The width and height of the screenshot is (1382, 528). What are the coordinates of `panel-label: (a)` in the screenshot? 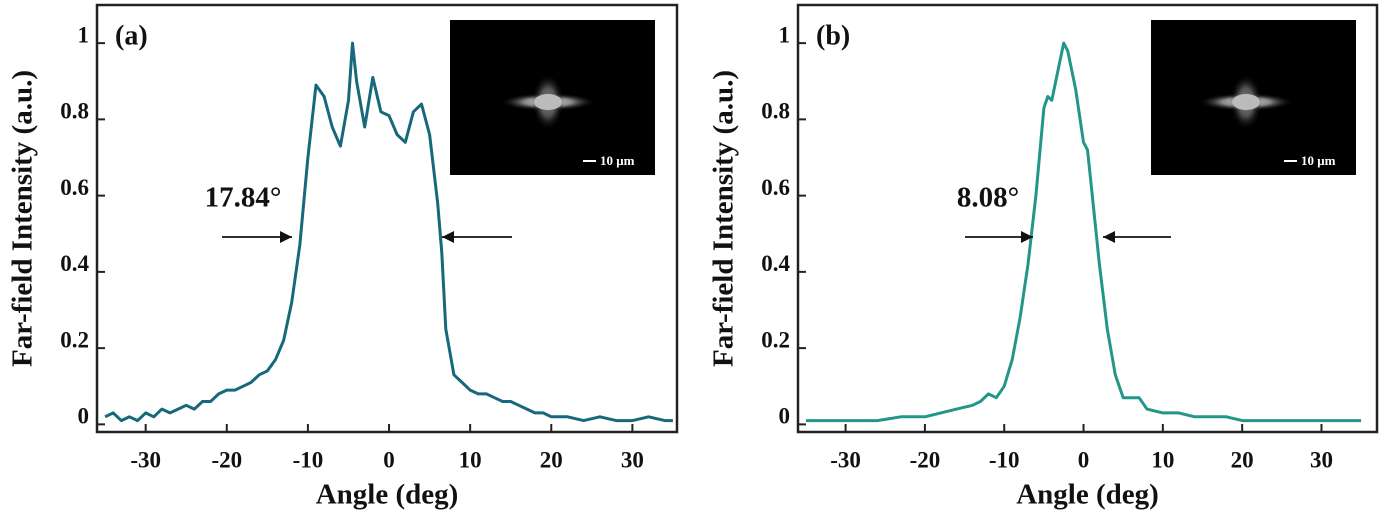 It's located at (131, 35).